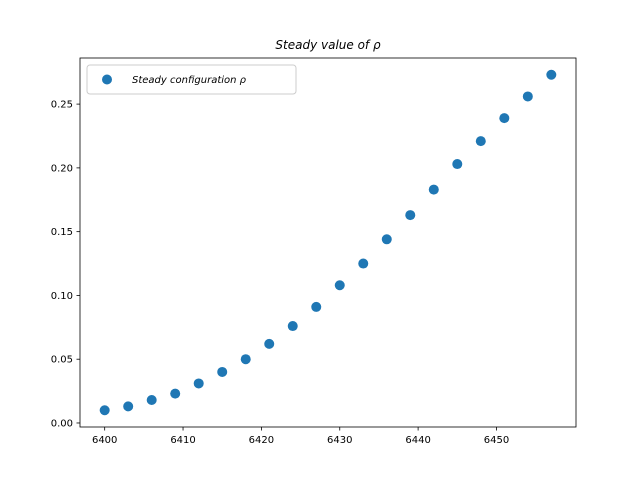 This screenshot has width=640, height=480. Describe the element at coordinates (65, 264) in the screenshot. I see `y-axis: 0.00 0.05 0.10 0.15 0.20 0.25` at that location.